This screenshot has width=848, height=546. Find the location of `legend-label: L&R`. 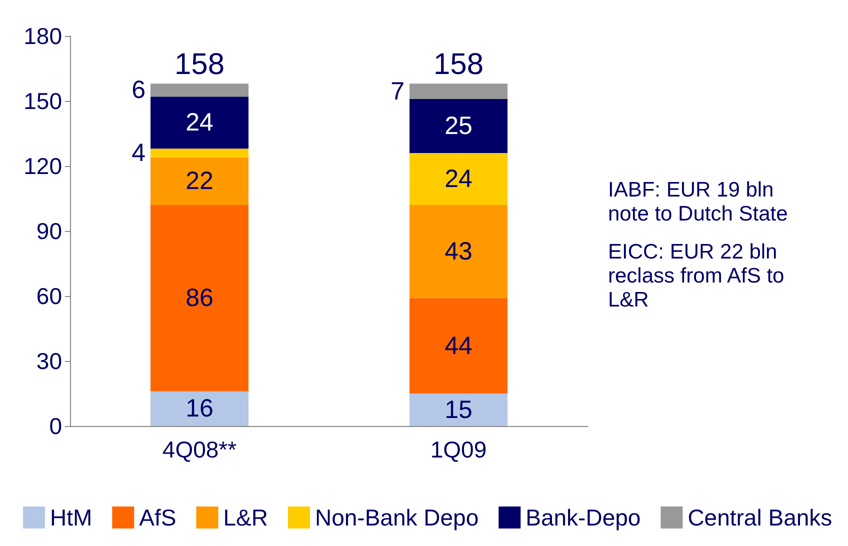

legend-label: L&R is located at coordinates (245, 517).